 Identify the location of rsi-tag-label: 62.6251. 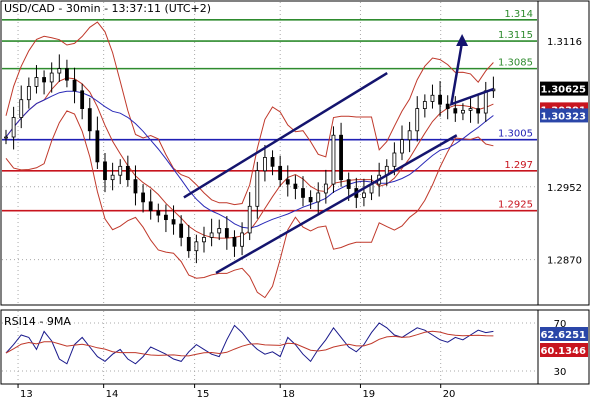
(563, 335).